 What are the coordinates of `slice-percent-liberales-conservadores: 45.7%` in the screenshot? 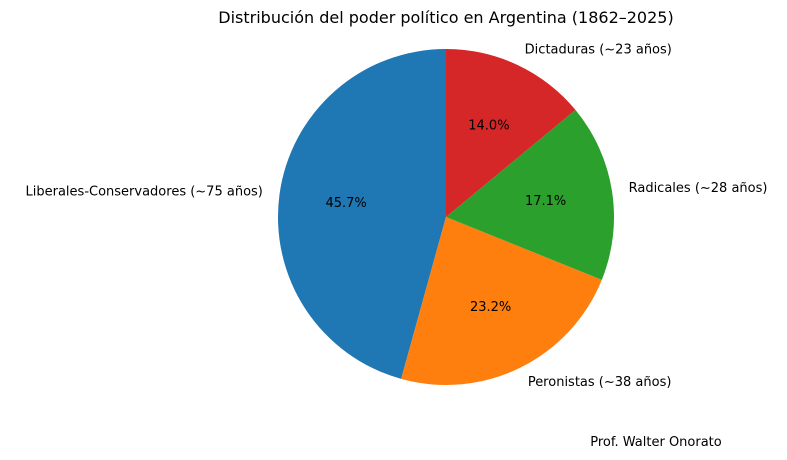 It's located at (345, 203).